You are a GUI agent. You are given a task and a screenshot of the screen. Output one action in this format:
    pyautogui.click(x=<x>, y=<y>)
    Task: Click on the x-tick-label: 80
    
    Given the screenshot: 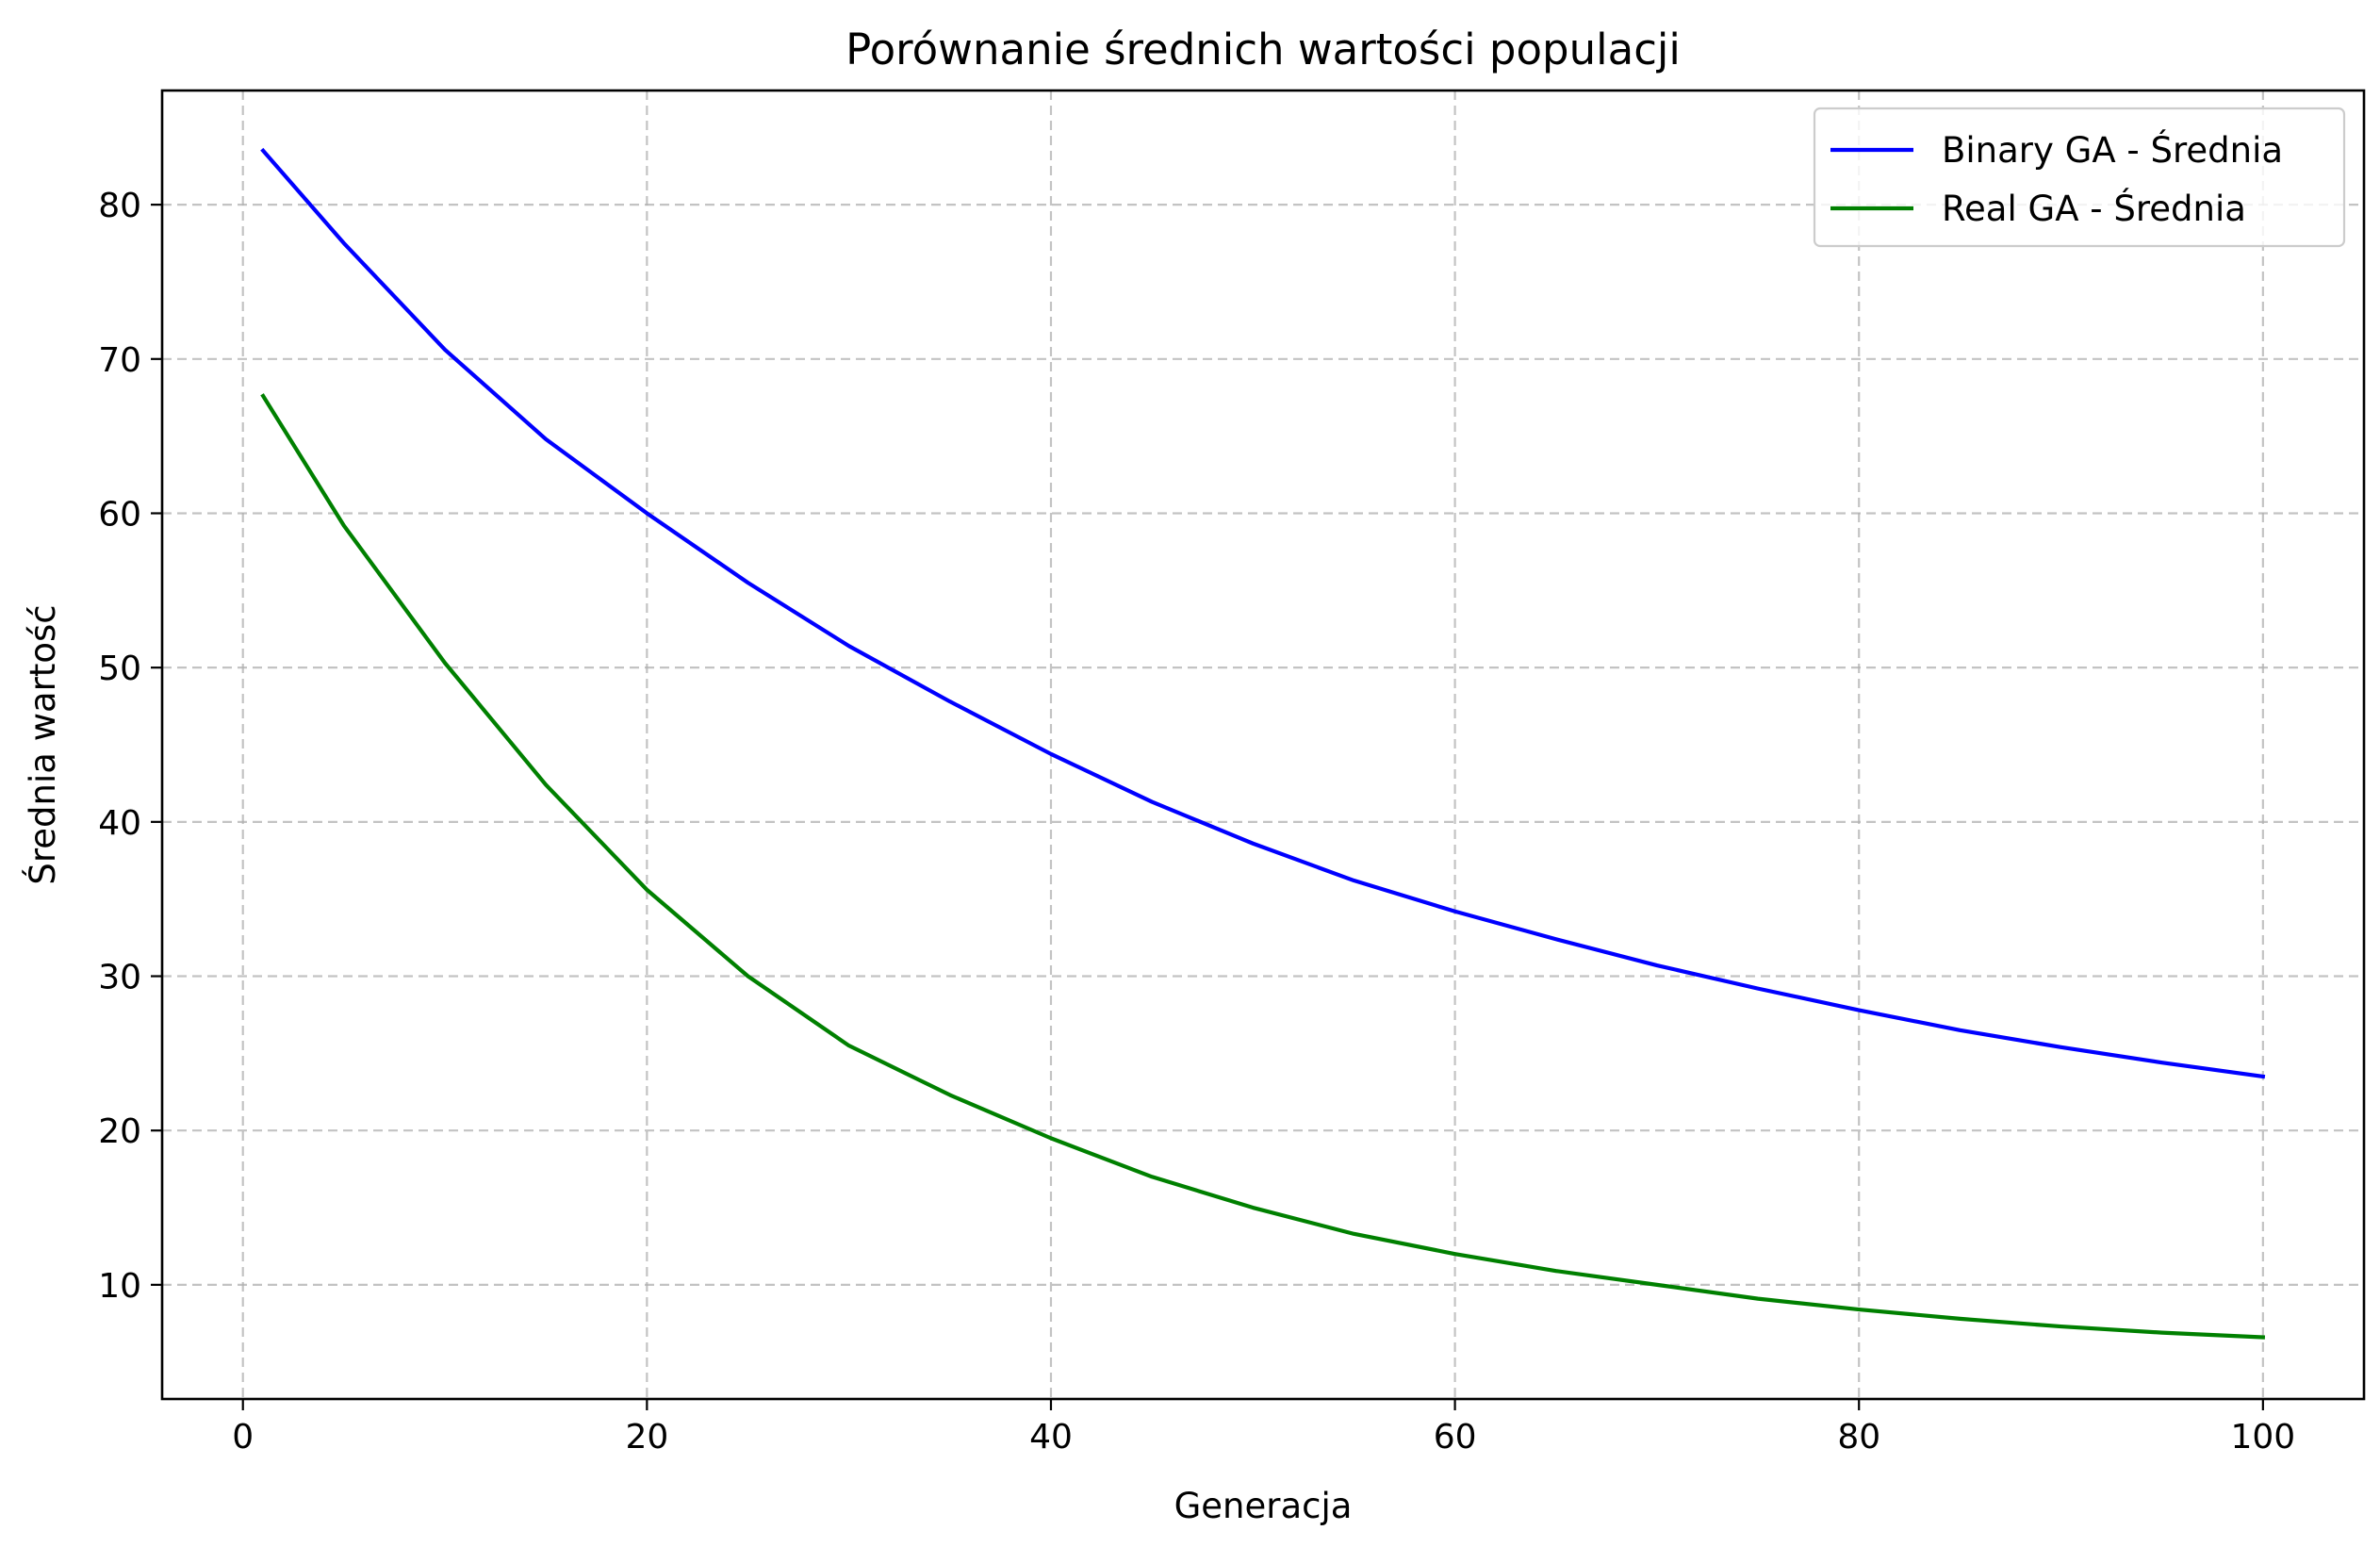 What is the action you would take?
    pyautogui.click(x=1858, y=1437)
    